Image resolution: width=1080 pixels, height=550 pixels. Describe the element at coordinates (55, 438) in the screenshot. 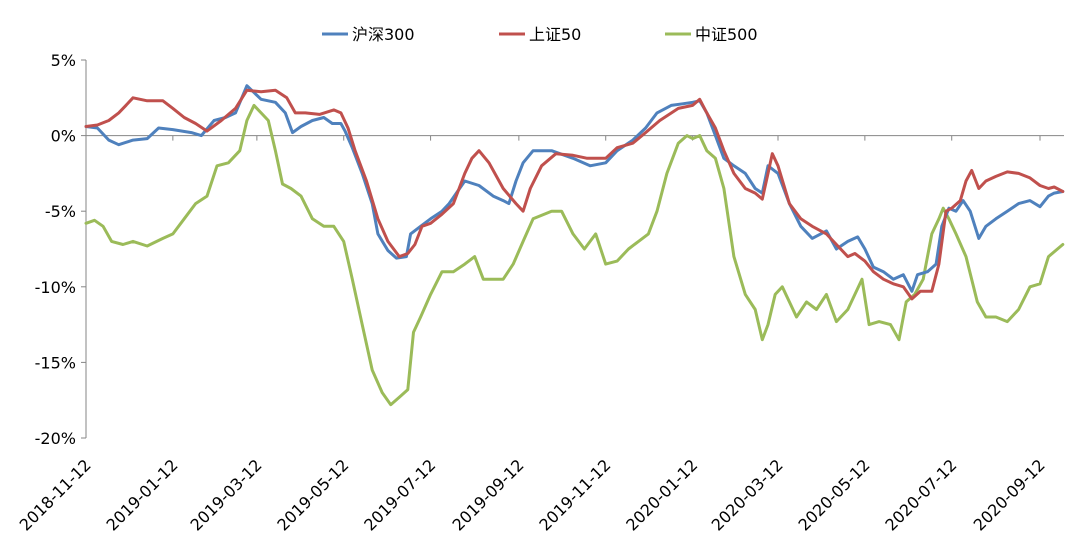

I see `y-tick-label: -20%` at that location.